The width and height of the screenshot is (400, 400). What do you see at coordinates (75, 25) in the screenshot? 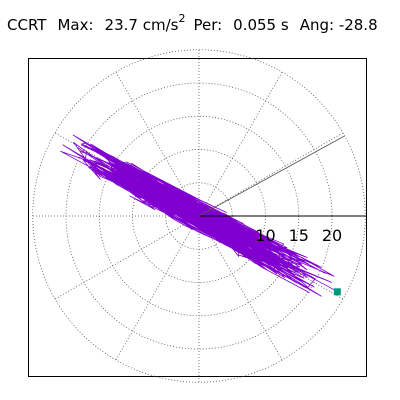
I see `max-label: Max:` at bounding box center [75, 25].